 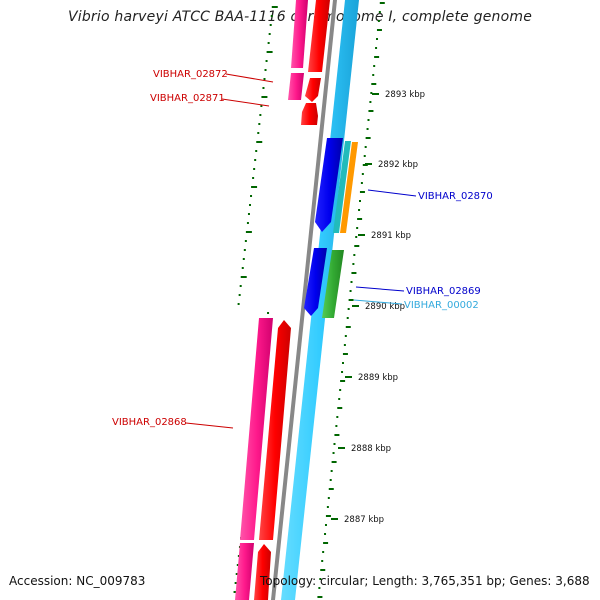 What do you see at coordinates (77, 581) in the screenshot?
I see `accession-label: Accession: NC_009783` at bounding box center [77, 581].